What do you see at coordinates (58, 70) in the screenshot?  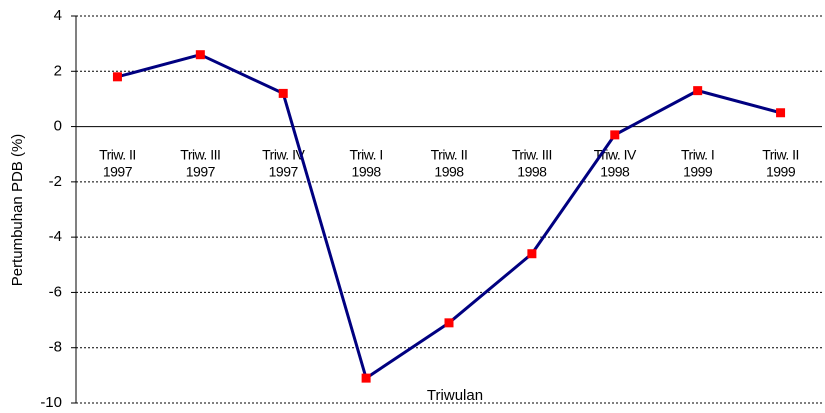 I see `y-tick-label: 2` at bounding box center [58, 70].